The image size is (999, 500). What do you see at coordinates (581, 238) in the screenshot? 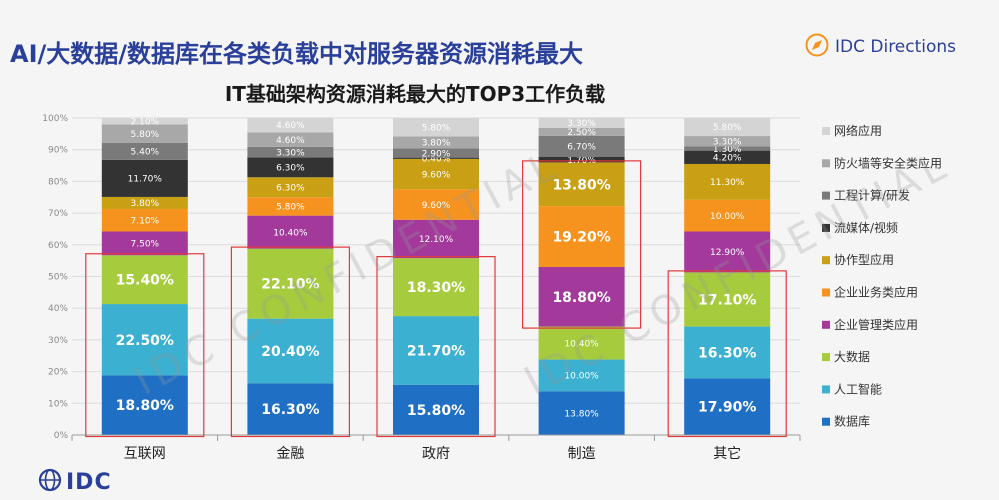
I see `data-label: 19.20%` at bounding box center [581, 238].